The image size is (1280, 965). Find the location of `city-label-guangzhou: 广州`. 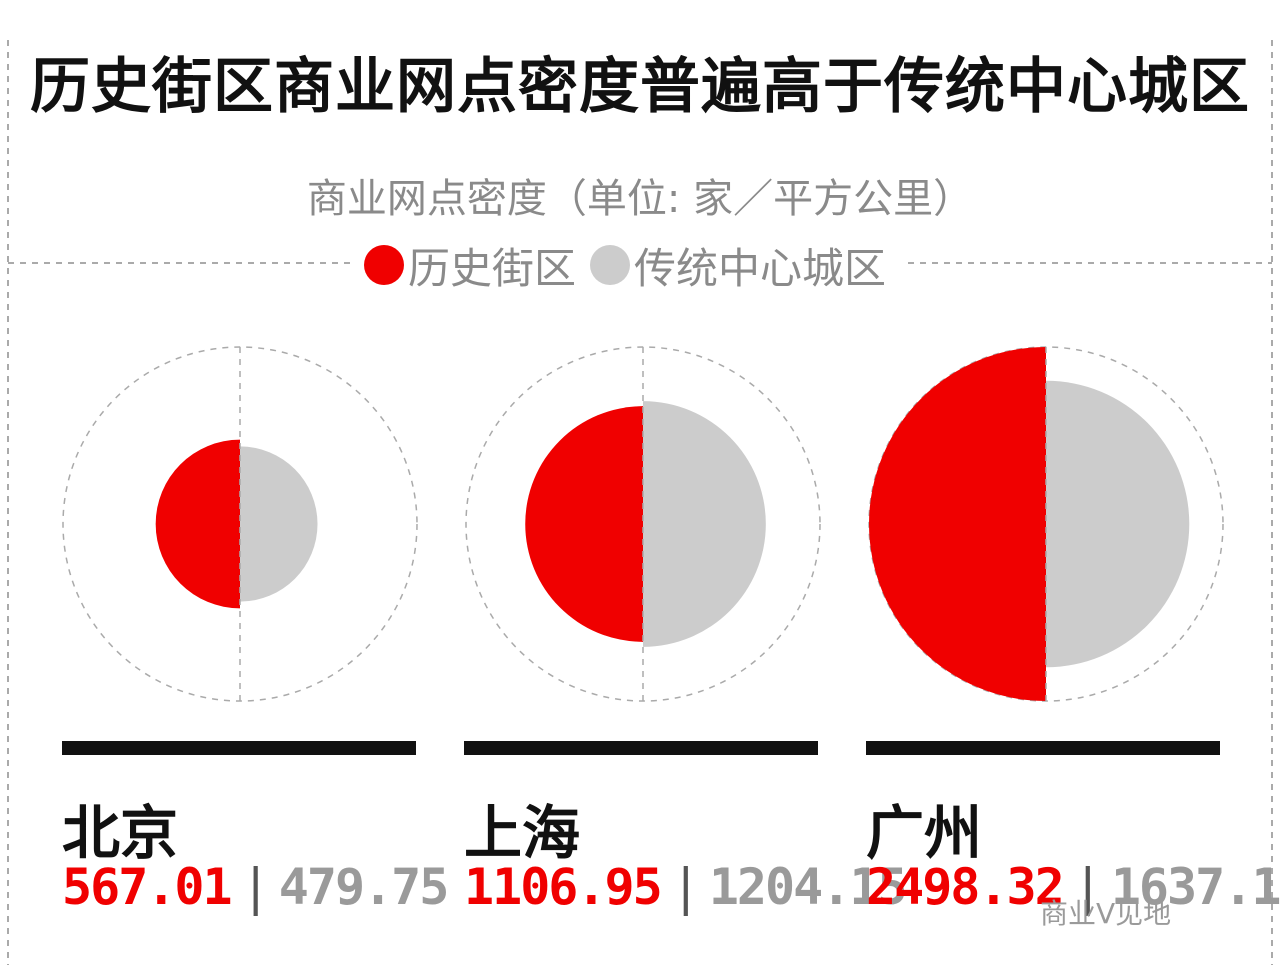

city-label-guangzhou: 广州 is located at coordinates (924, 833).